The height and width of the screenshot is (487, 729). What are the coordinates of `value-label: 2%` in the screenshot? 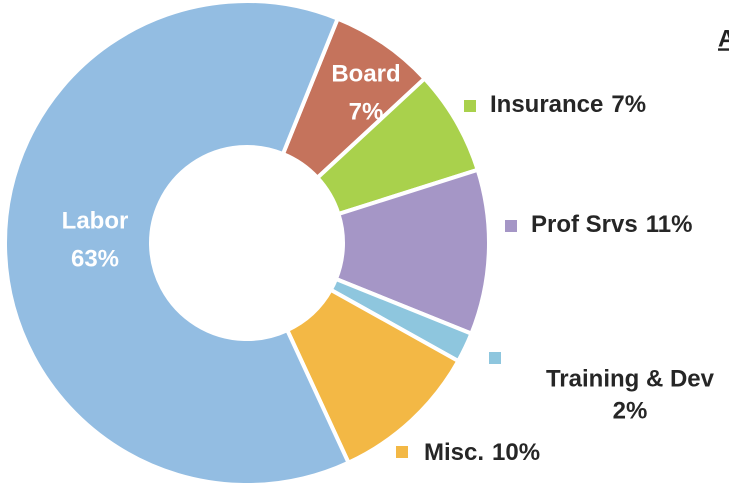 It's located at (630, 410).